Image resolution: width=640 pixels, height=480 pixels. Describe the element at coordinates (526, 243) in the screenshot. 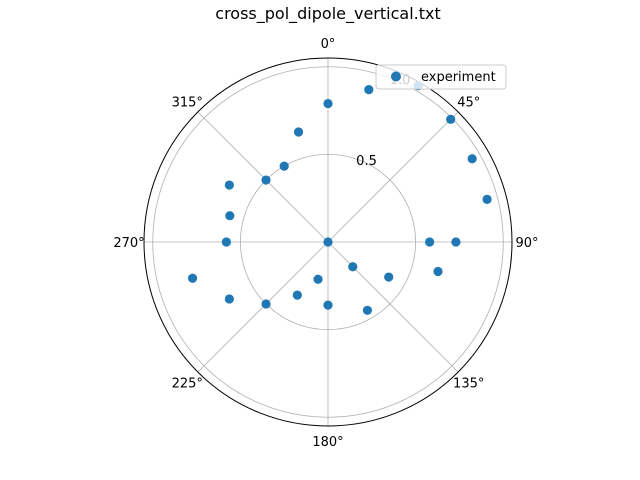

I see `angle-tick-label: 90°` at that location.